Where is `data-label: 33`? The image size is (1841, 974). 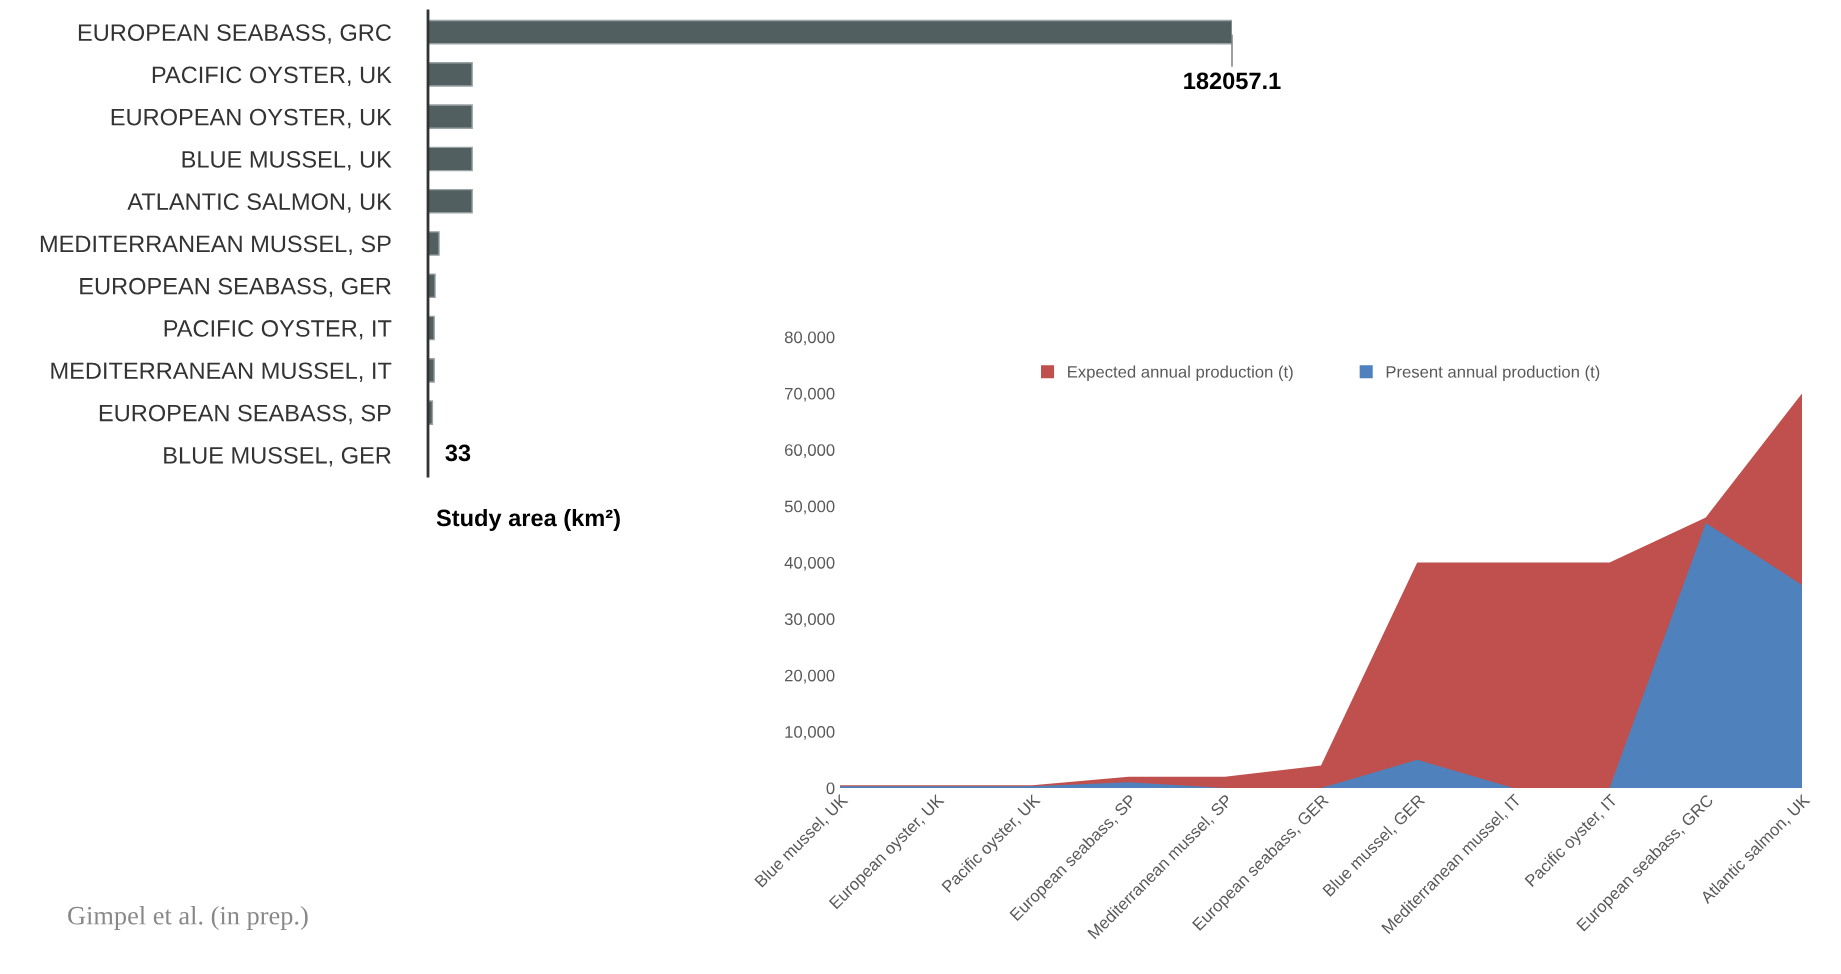 data-label: 33 is located at coordinates (458, 453).